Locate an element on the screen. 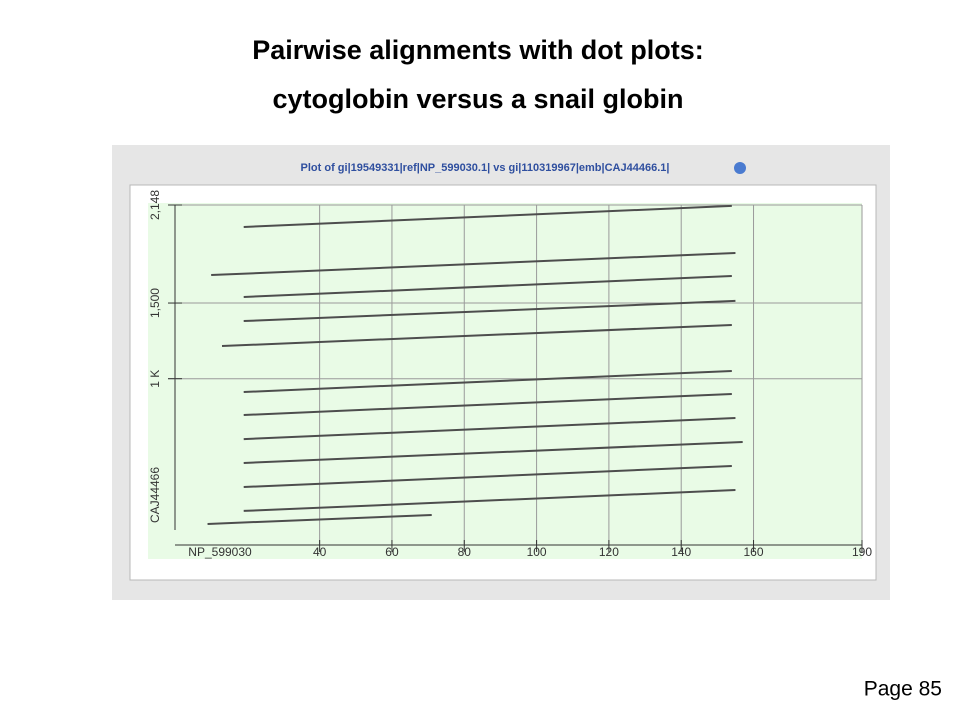 The image size is (960, 725). x-tick-label: 190 is located at coordinates (862, 552).